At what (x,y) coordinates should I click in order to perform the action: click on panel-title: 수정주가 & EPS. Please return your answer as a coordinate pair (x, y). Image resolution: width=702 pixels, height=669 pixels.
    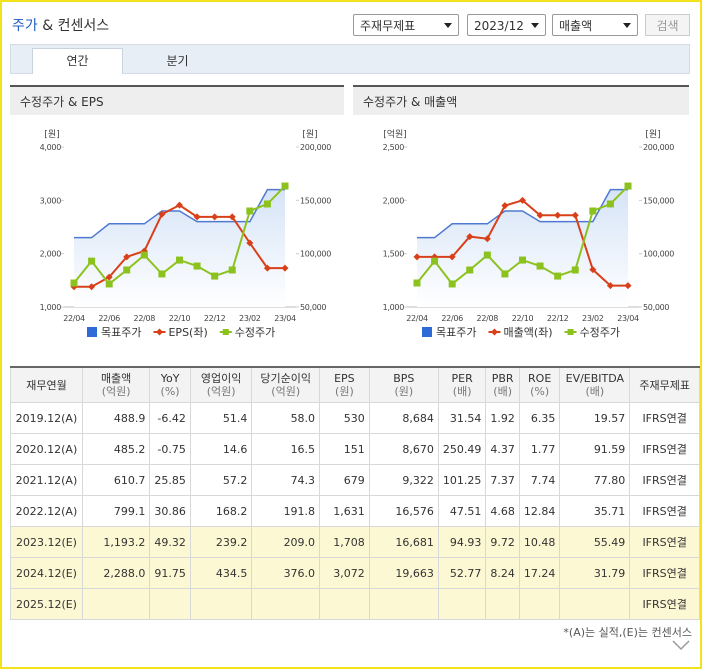
    Looking at the image, I should click on (177, 100).